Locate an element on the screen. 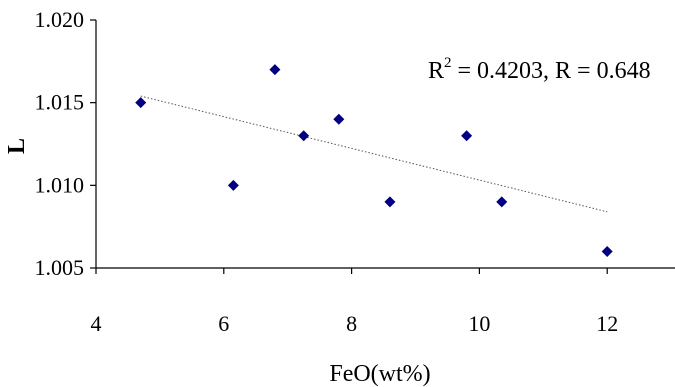 This screenshot has height=387, width=675. y-tick-group: 1.005 1.010 1.015 1.020 is located at coordinates (65, 143).